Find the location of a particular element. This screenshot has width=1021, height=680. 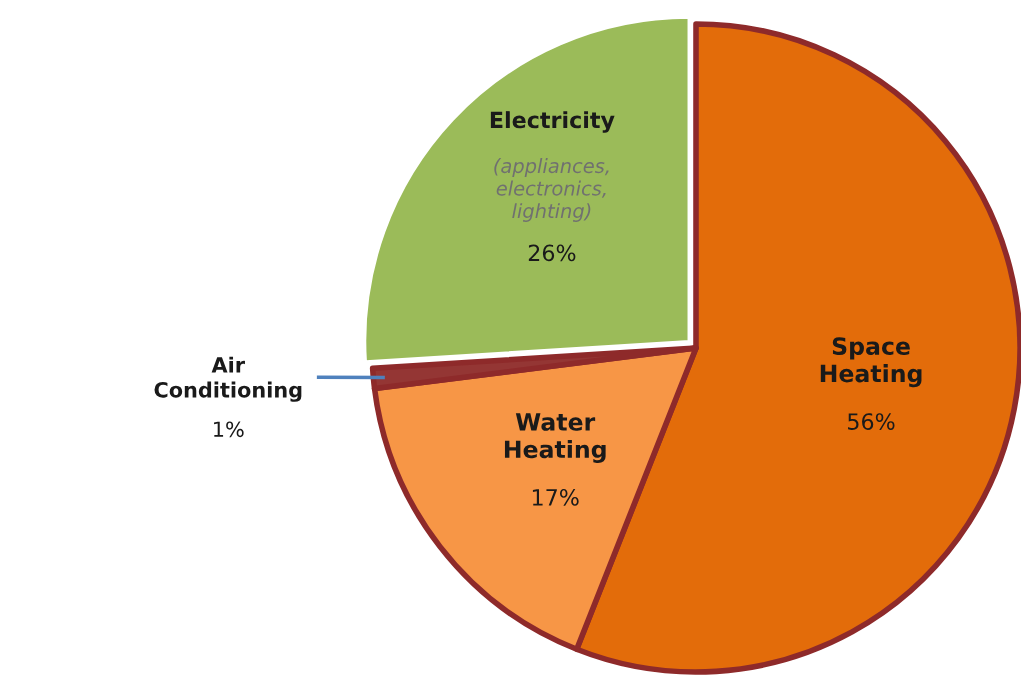

data-label: 56% is located at coordinates (871, 421).